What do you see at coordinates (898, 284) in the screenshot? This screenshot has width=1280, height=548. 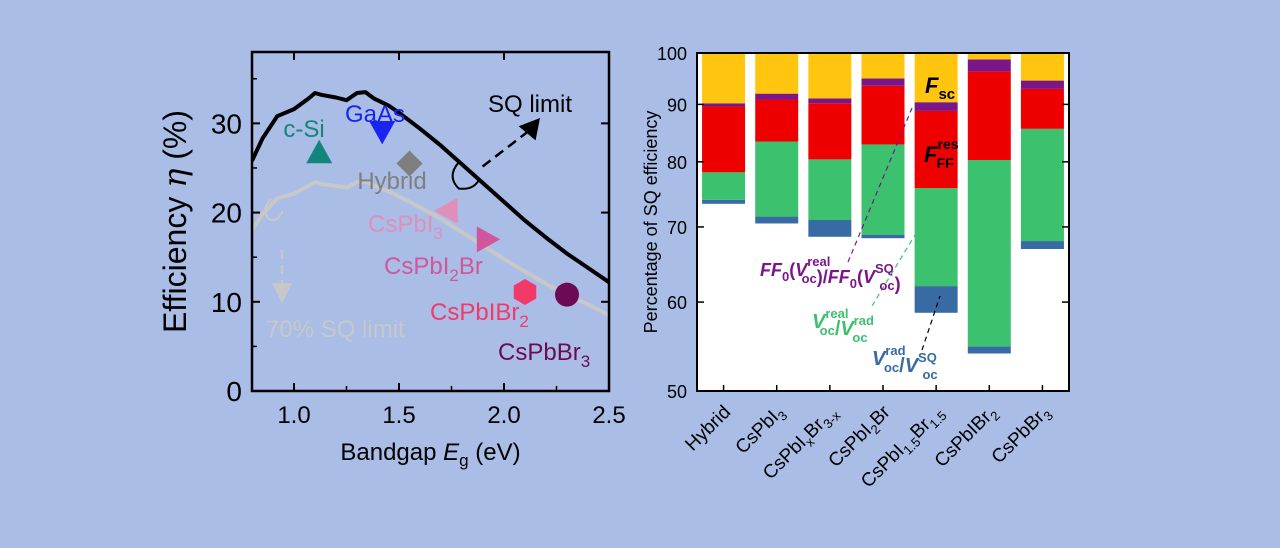 I see `annotation-paren: )` at bounding box center [898, 284].